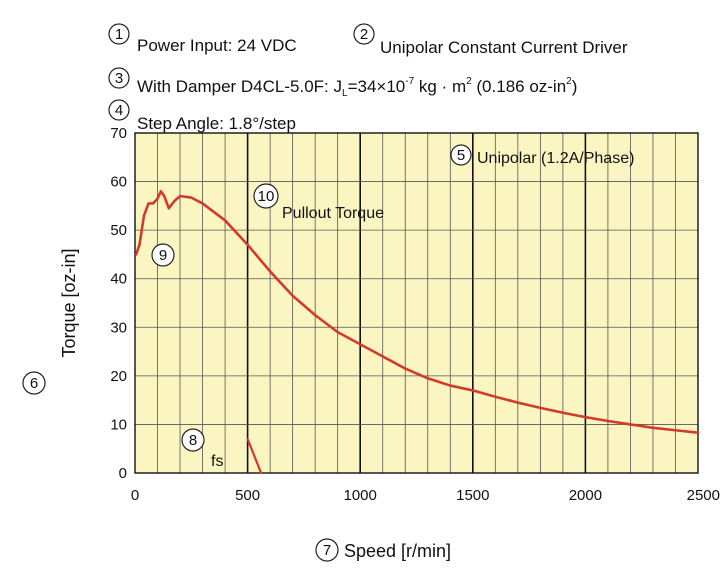 The height and width of the screenshot is (571, 722). What do you see at coordinates (519, 86) in the screenshot?
I see `inertia-imperial: (0.186 oz-in` at bounding box center [519, 86].